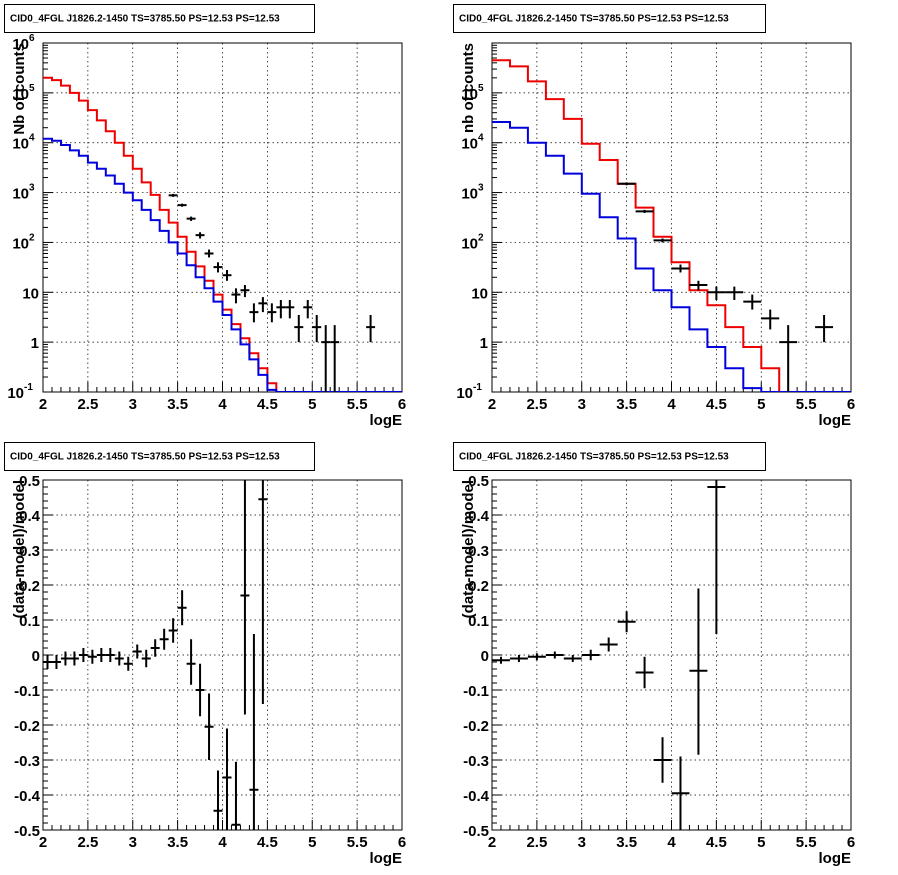 This screenshot has height=875, width=898. What do you see at coordinates (19, 89) in the screenshot?
I see `y-axis-label: Nb of counts` at bounding box center [19, 89].